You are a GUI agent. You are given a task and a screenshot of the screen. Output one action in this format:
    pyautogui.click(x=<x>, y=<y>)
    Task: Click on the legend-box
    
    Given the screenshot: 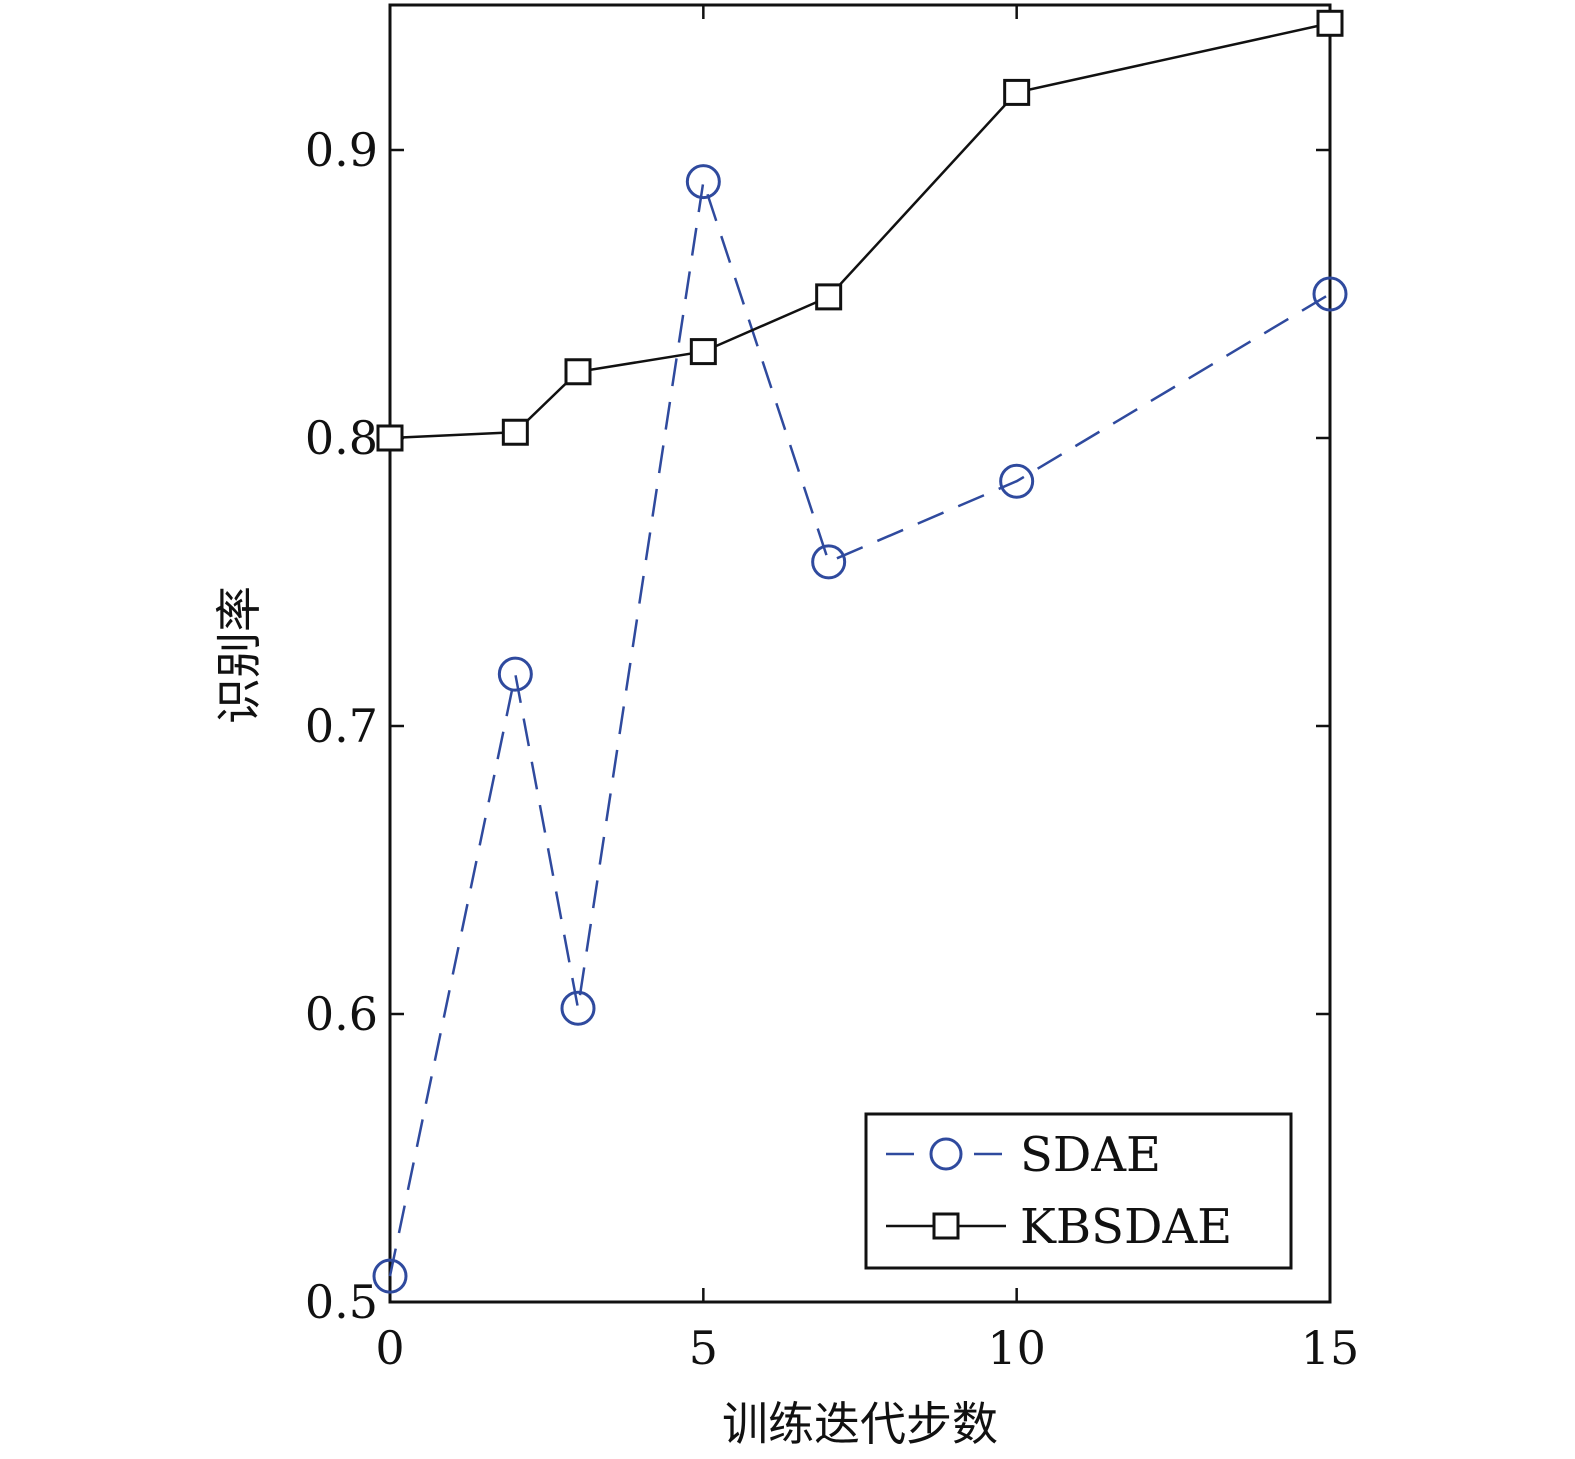 What is the action you would take?
    pyautogui.click(x=1078, y=1191)
    